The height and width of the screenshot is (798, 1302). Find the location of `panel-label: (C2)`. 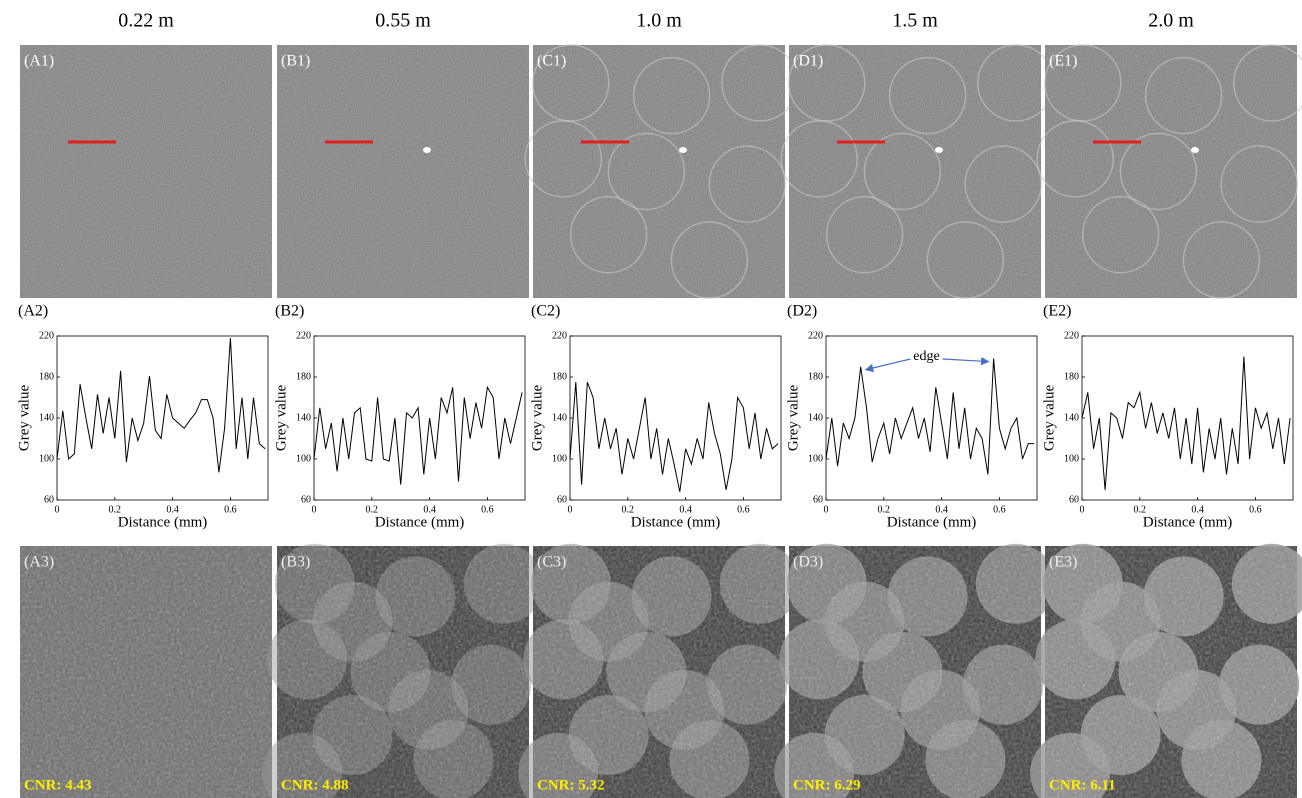

panel-label: (C2) is located at coordinates (545, 311).